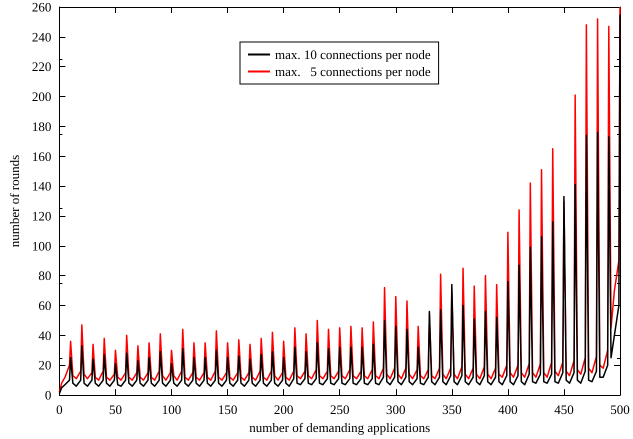  Describe the element at coordinates (339, 427) in the screenshot. I see `x-axis-title: number of demanding applications` at that location.